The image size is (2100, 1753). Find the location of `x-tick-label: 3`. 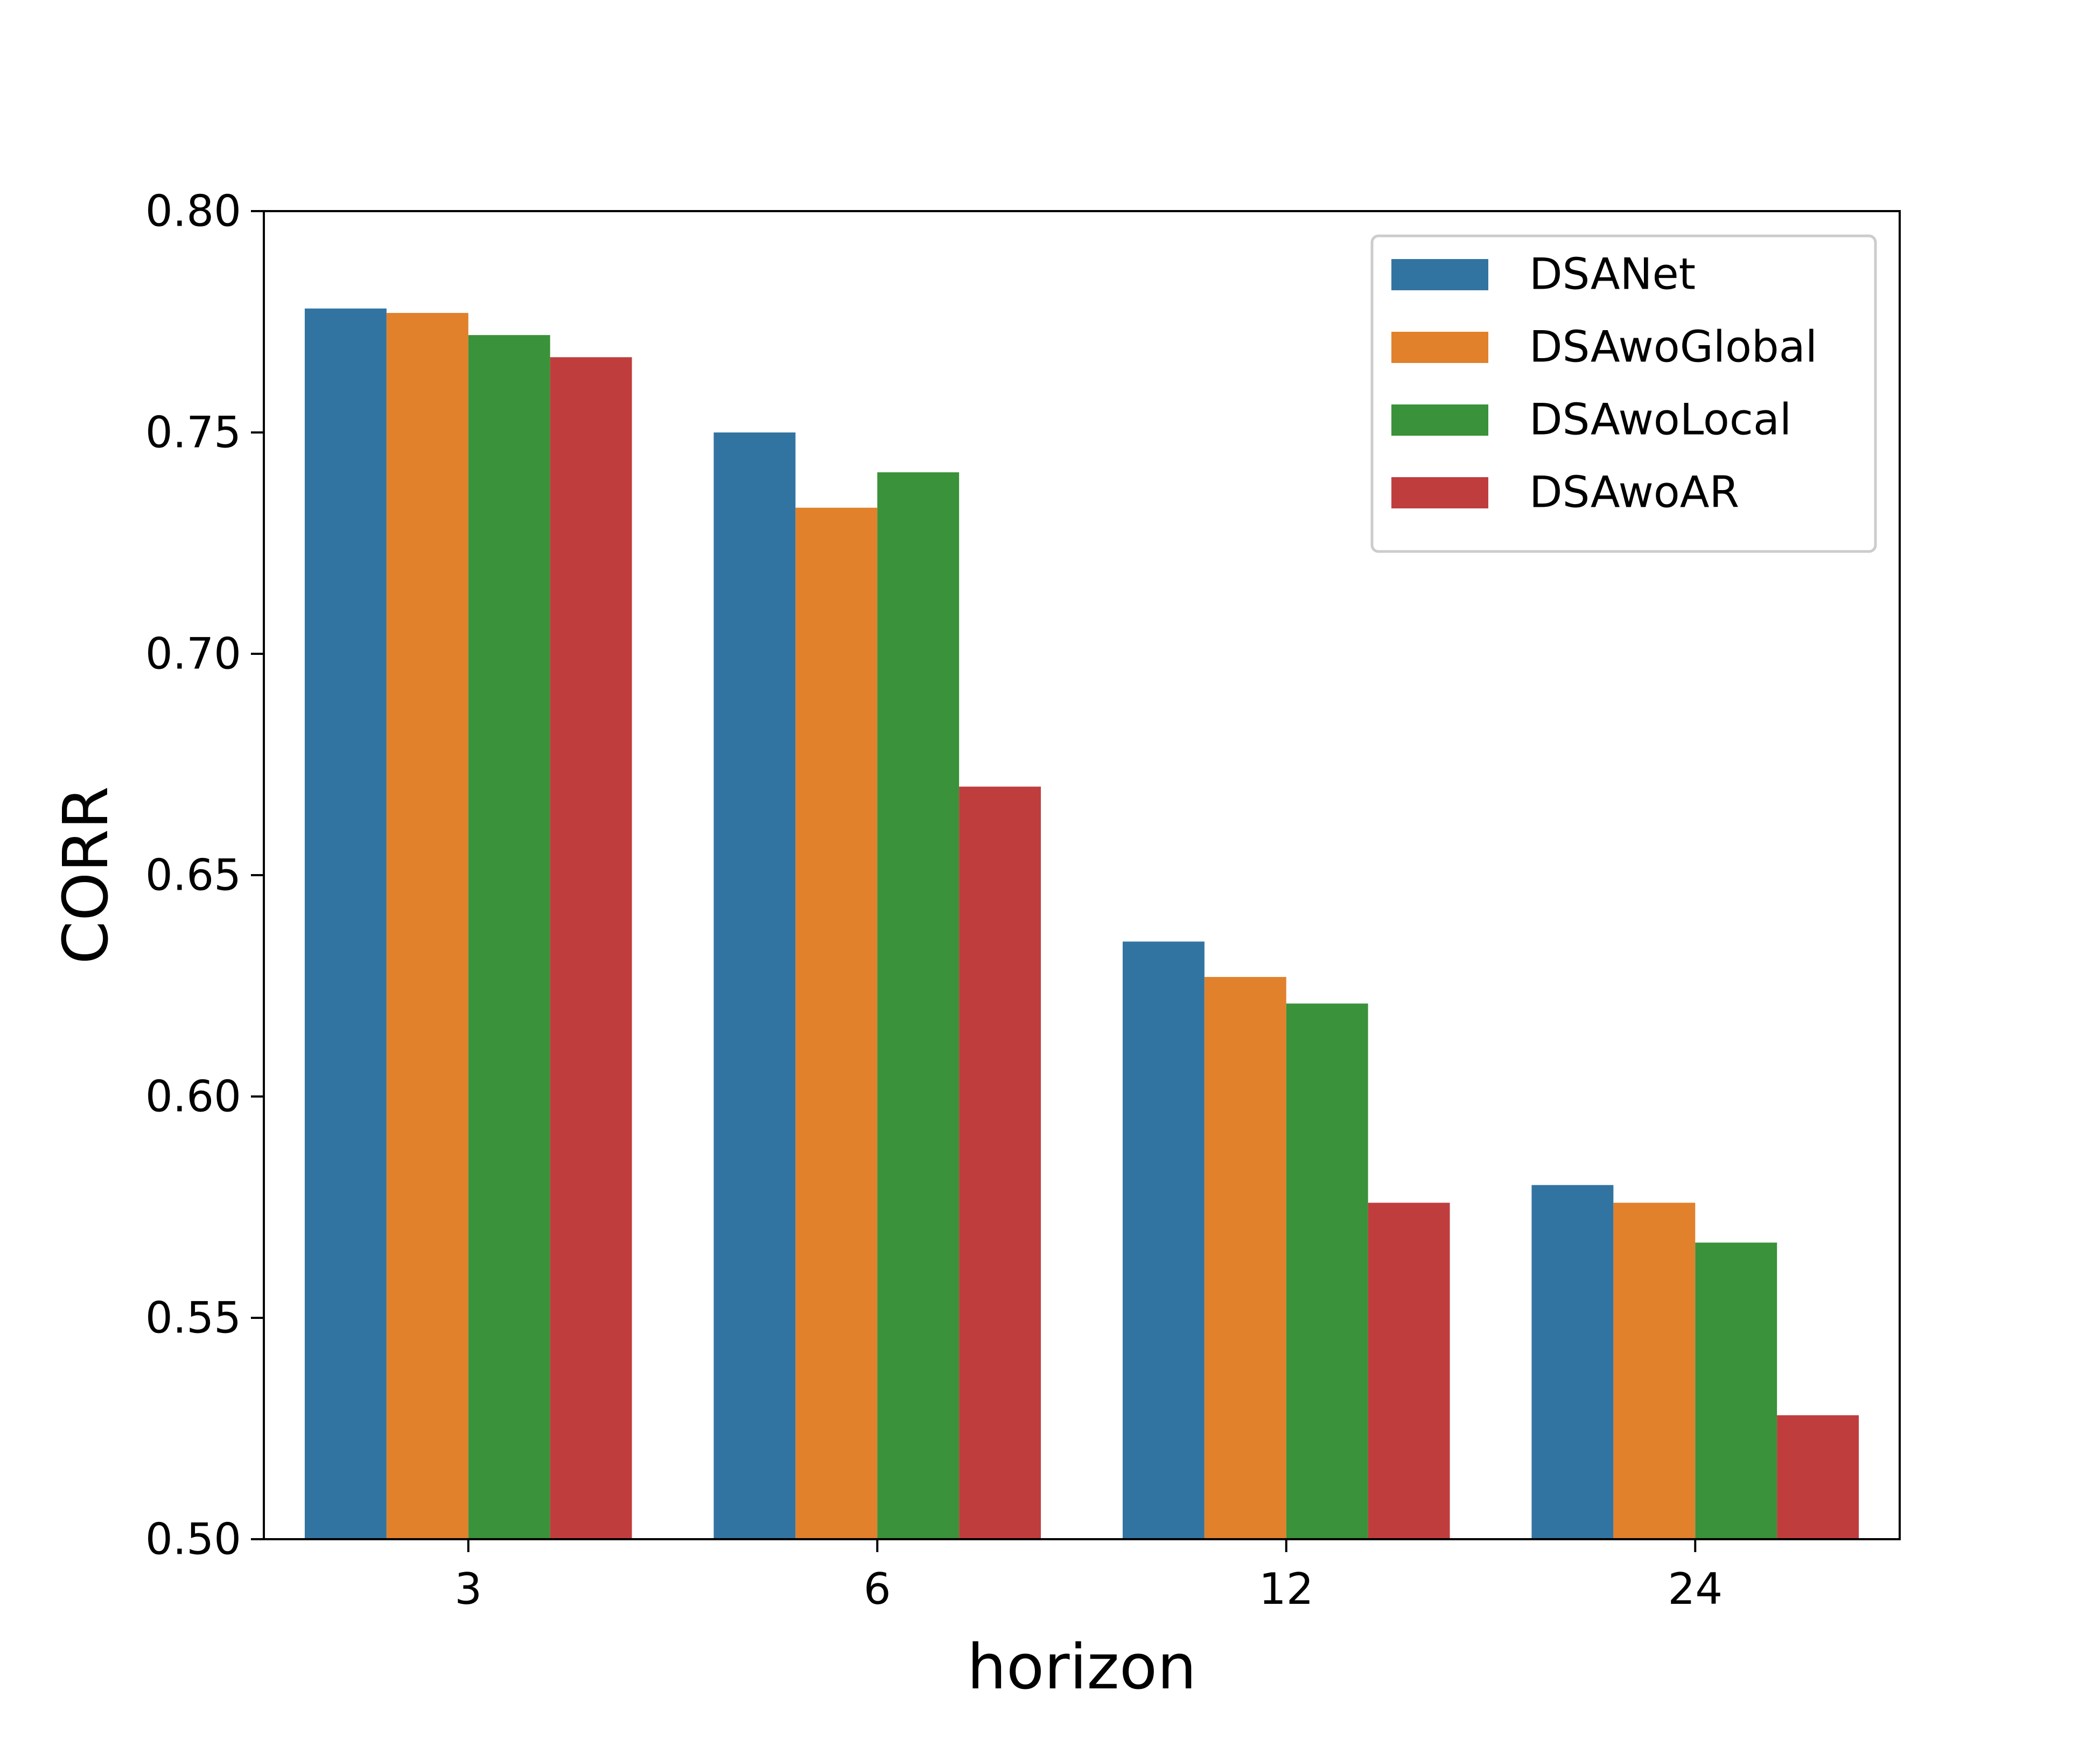

x-tick-label: 3 is located at coordinates (468, 1589).